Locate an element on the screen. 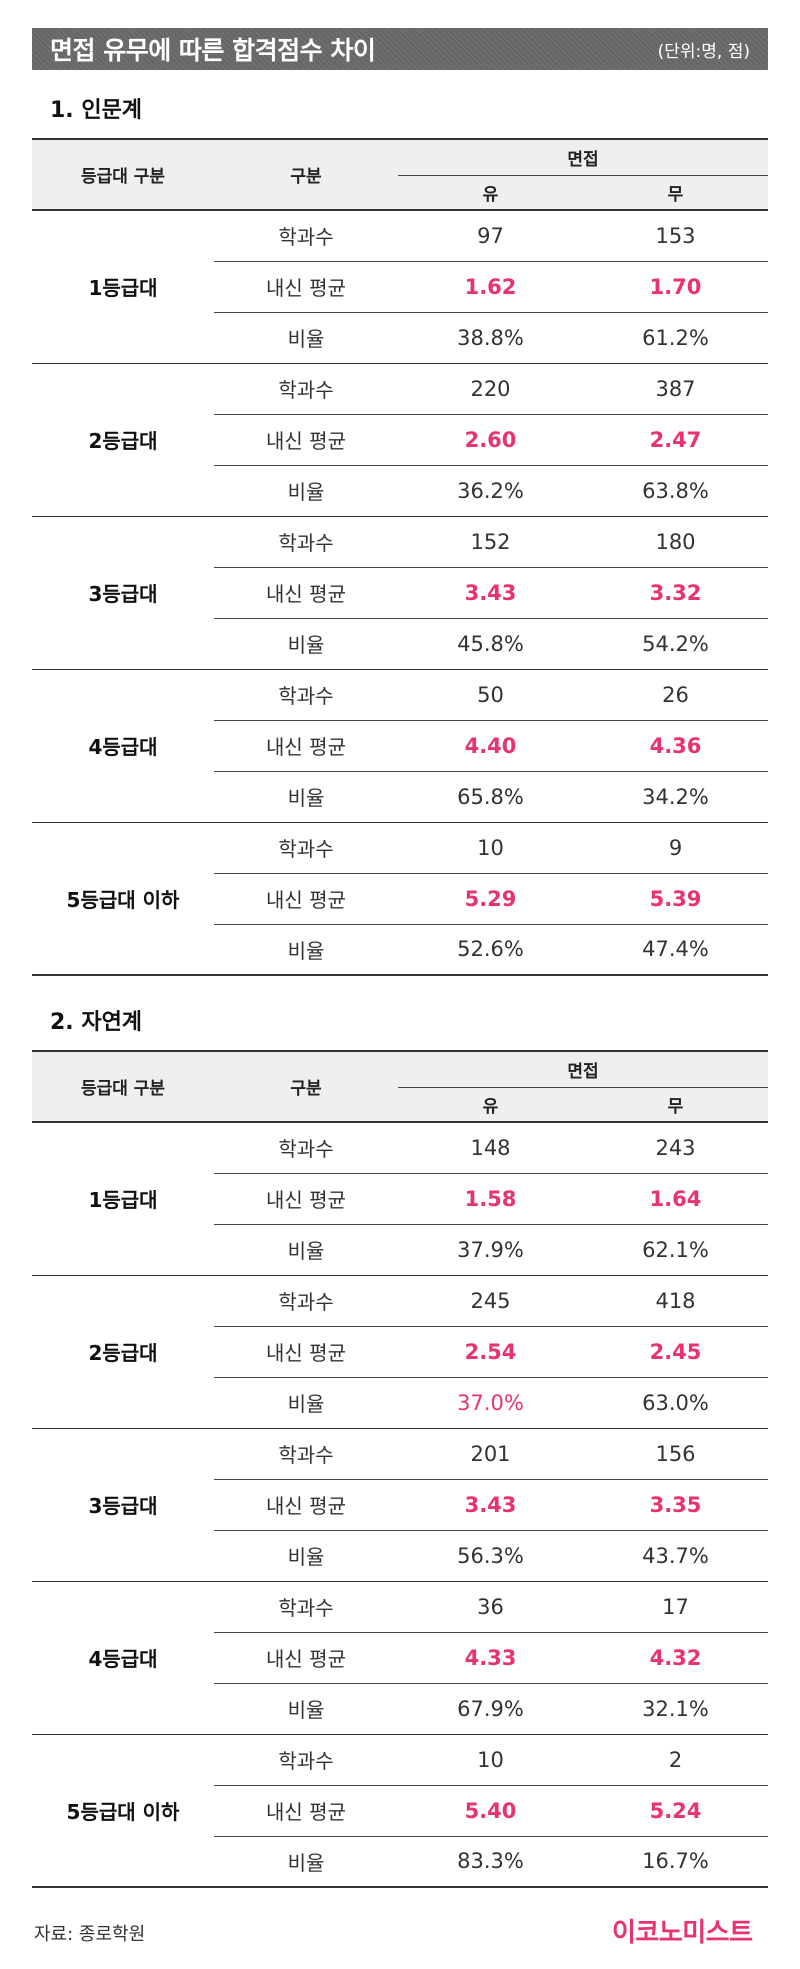  interview-no-value: 1.70 is located at coordinates (675, 286).